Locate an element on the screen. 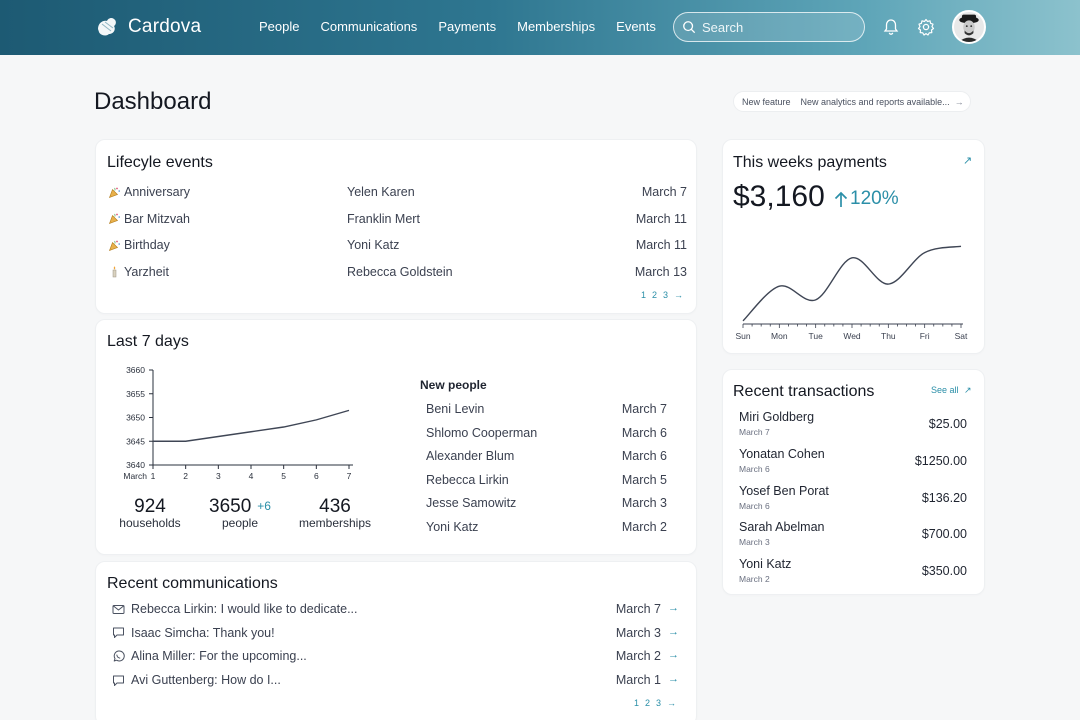  new-person-name: Shlomo Cooperman is located at coordinates (482, 432).